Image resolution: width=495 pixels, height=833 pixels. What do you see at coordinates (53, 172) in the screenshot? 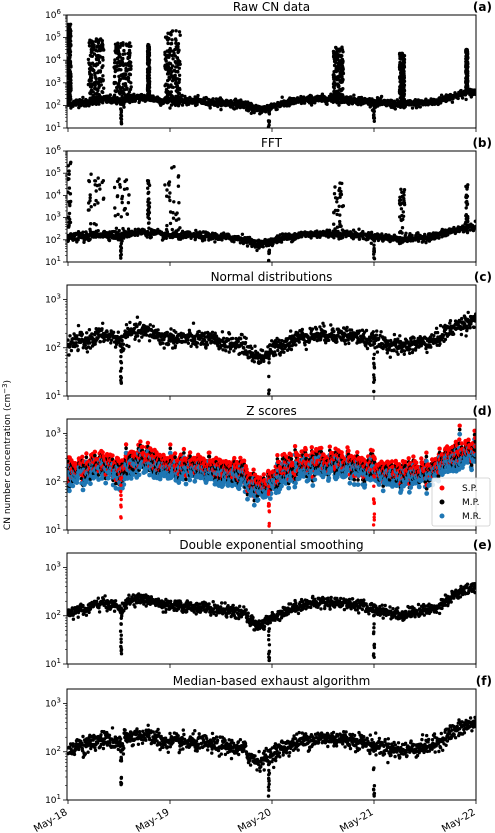
I see `y-tick-label: 10⁵` at bounding box center [53, 172].